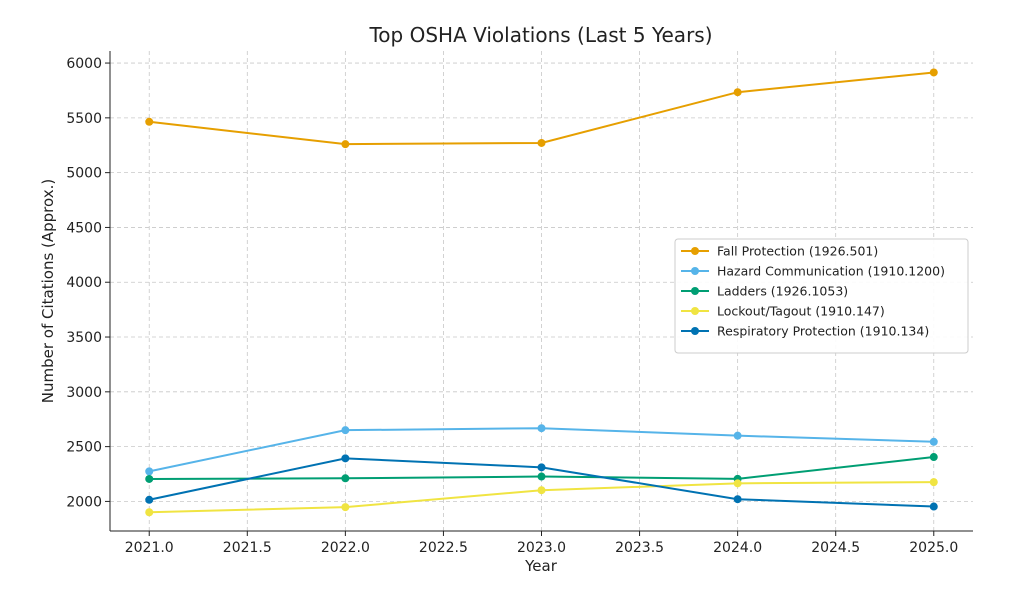 The image size is (1024, 594). What do you see at coordinates (149, 548) in the screenshot?
I see `x-tick-label: 2021.0` at bounding box center [149, 548].